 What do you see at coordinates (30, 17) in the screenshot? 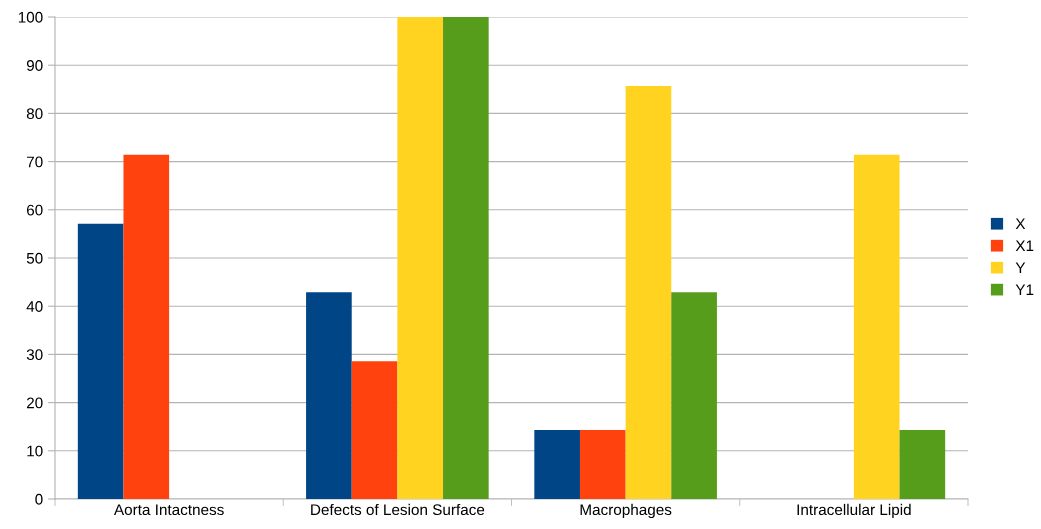
I see `y-tick-label: 100` at bounding box center [30, 17].